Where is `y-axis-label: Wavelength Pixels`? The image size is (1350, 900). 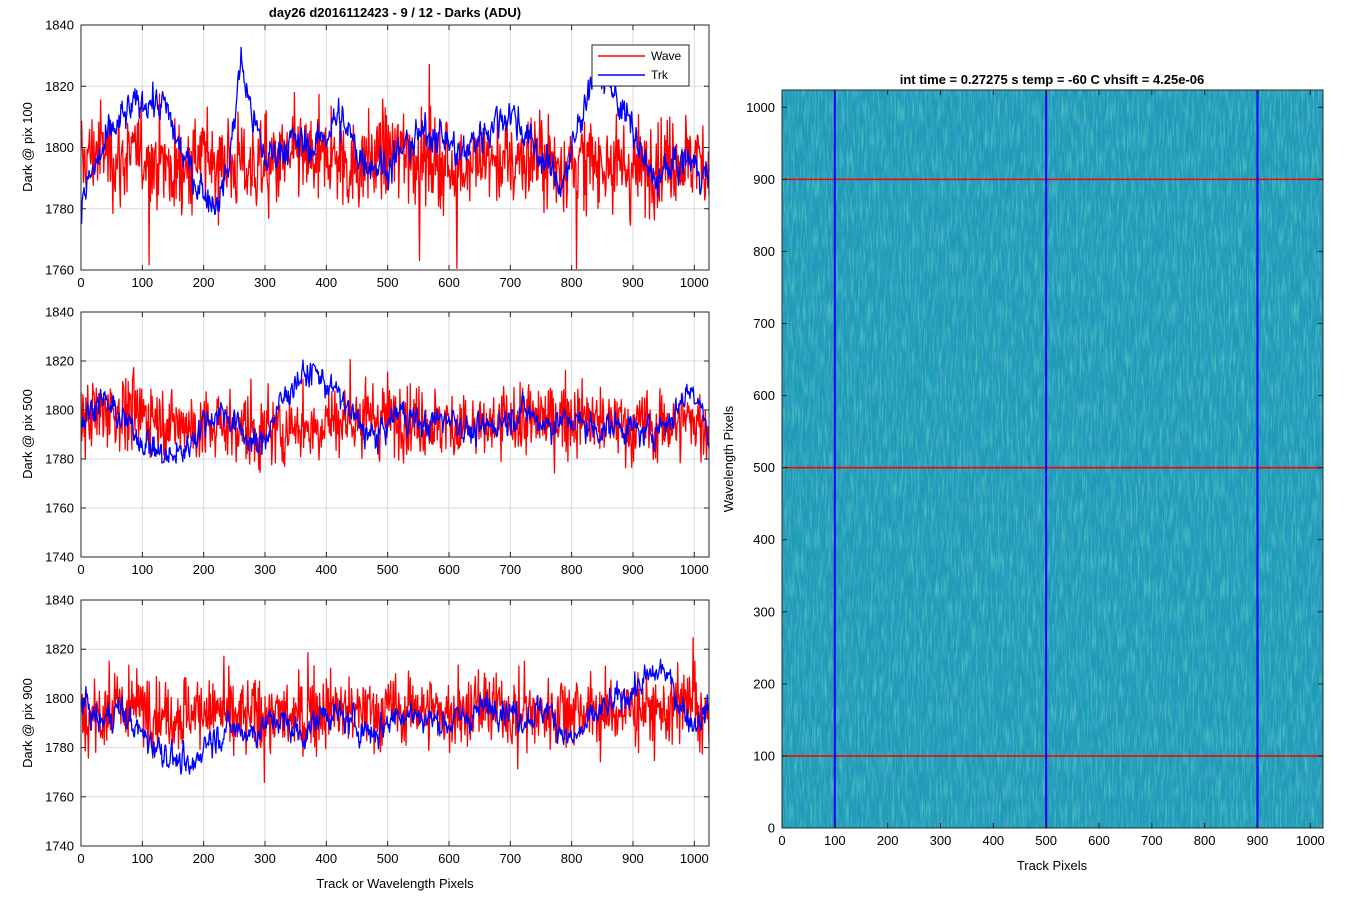
y-axis-label: Wavelength Pixels is located at coordinates (728, 458).